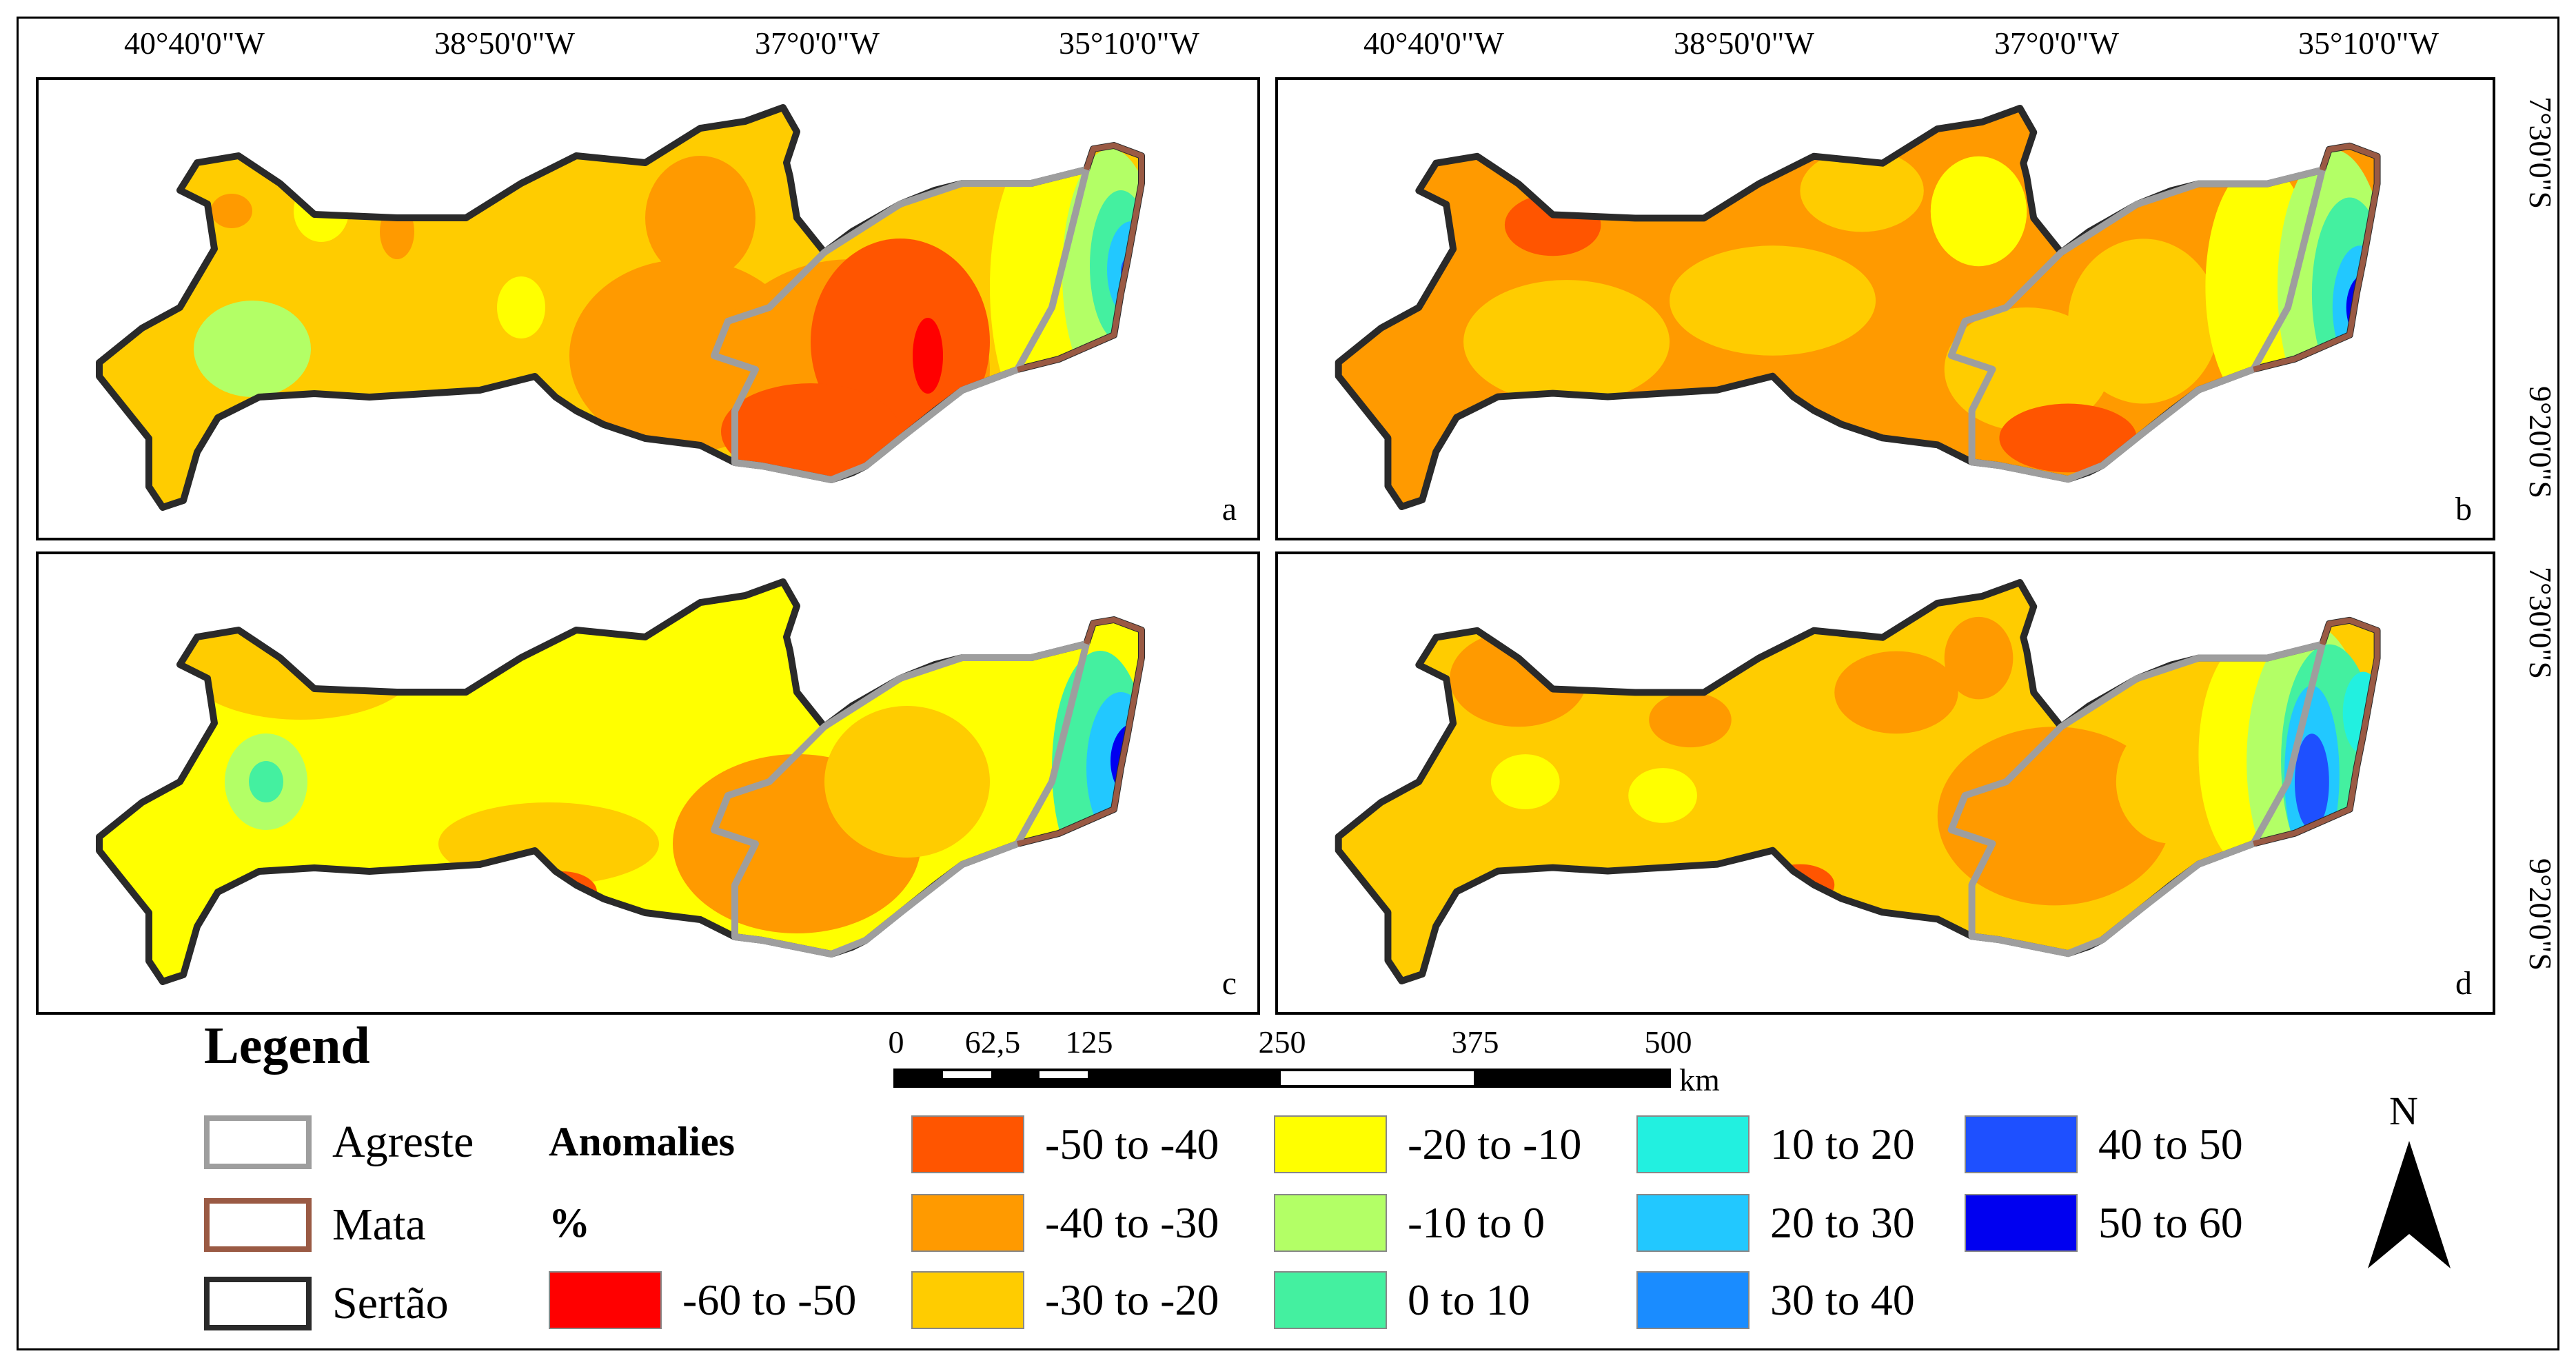 This screenshot has width=2576, height=1367. I want to click on legend-class-4: -30 to -20, so click(1065, 1300).